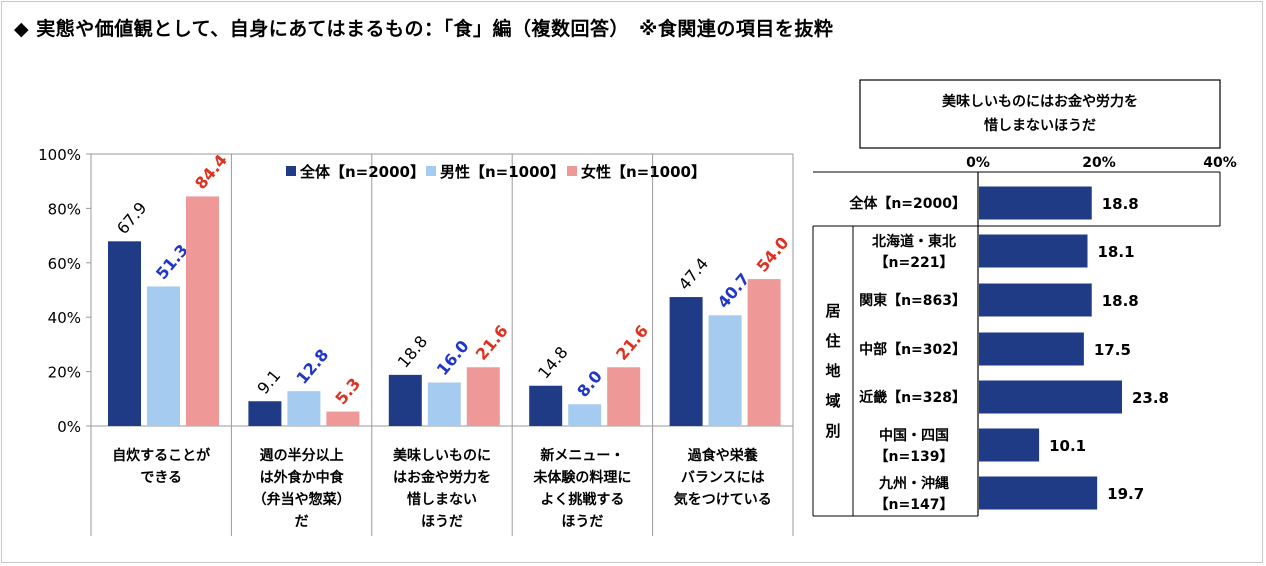 This screenshot has width=1266, height=566. Describe the element at coordinates (69, 427) in the screenshot. I see `y-tick-label: 0%` at that location.